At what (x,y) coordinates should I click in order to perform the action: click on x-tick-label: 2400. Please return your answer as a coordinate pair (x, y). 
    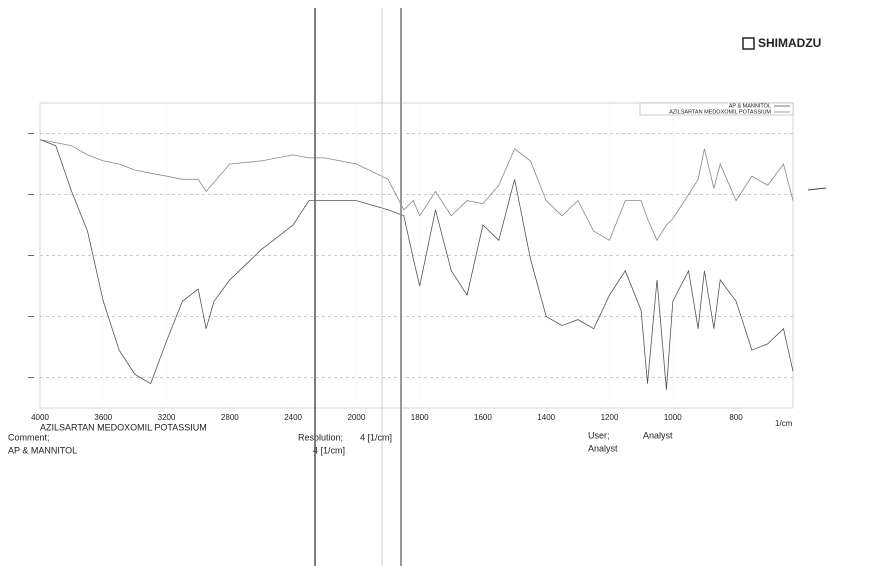
    Looking at the image, I should click on (293, 417).